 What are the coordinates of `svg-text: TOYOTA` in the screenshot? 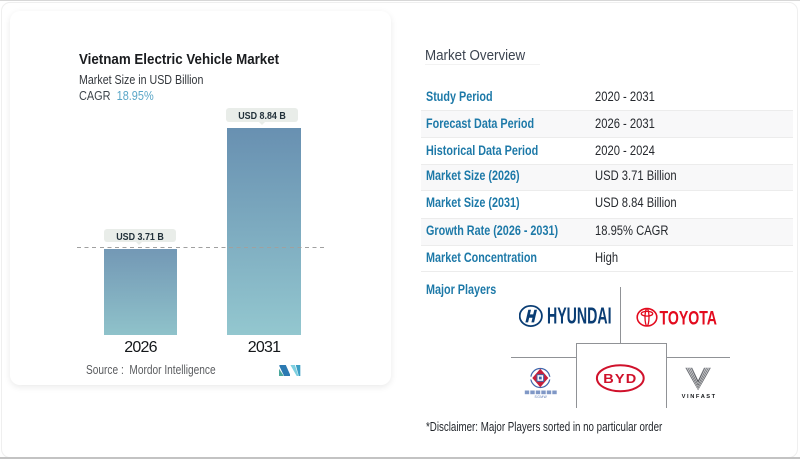 It's located at (689, 318).